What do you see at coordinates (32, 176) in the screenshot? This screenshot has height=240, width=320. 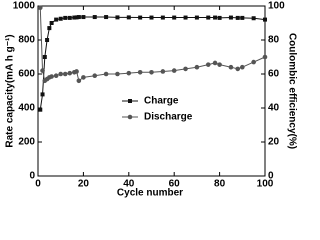 I see `y-tick-label: 0` at bounding box center [32, 176].